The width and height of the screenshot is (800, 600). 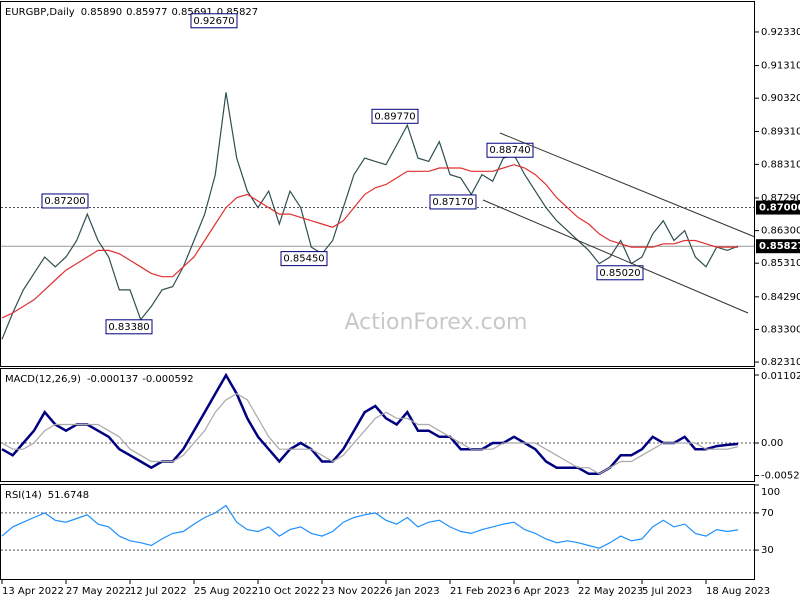 I want to click on panel-title-name: MACD(12,26,9), so click(x=43, y=379).